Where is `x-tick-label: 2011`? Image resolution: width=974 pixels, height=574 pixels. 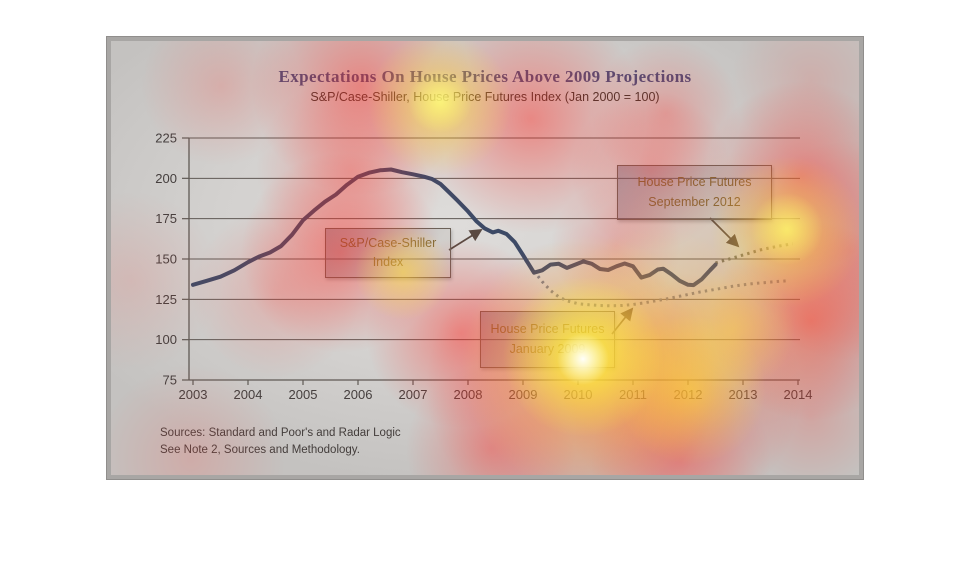
x-tick-label: 2011 is located at coordinates (633, 394).